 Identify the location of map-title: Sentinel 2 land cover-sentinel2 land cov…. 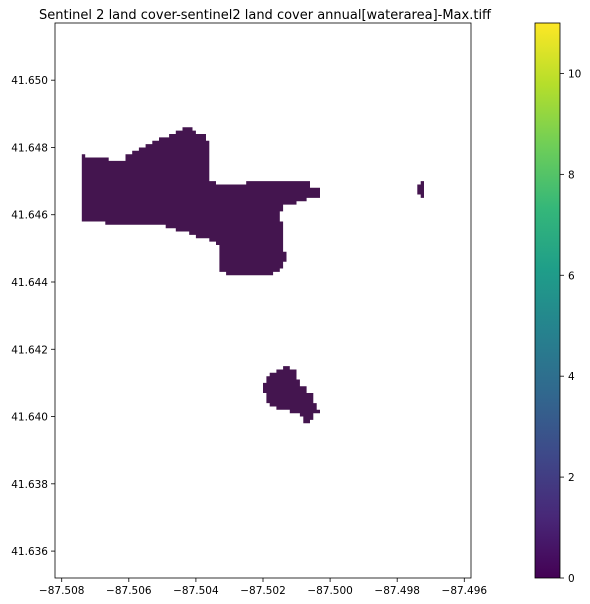
(265, 15).